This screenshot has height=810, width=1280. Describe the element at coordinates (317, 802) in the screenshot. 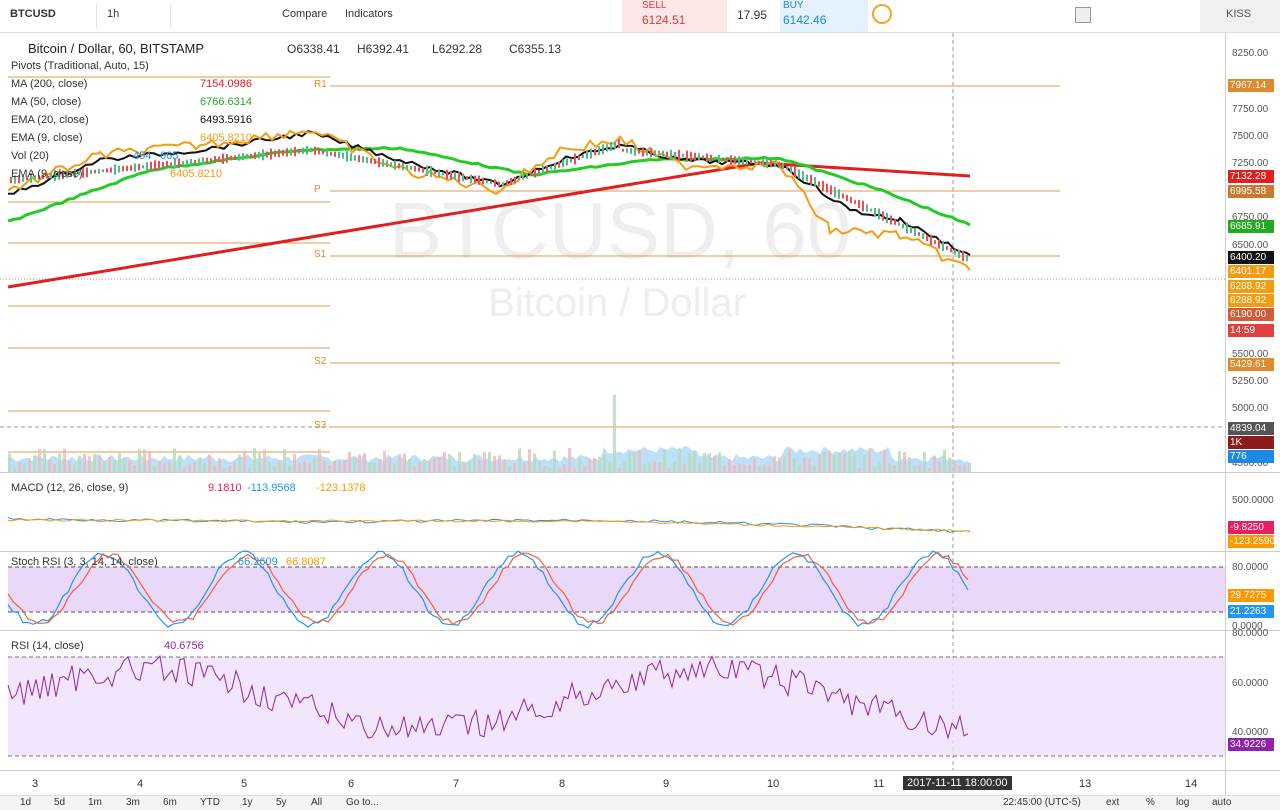

I see `range-button: All` at that location.